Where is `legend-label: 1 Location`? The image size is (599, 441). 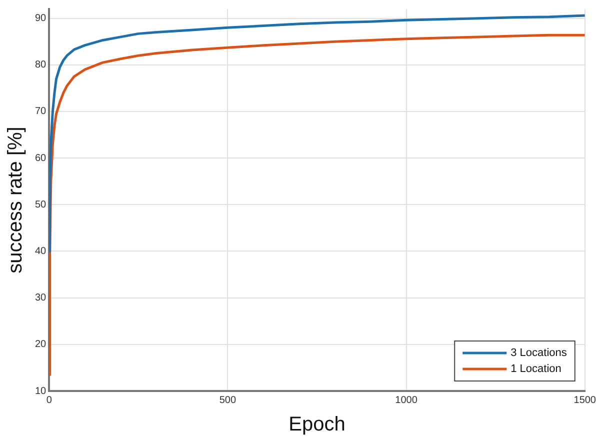
legend-label: 1 Location is located at coordinates (536, 369).